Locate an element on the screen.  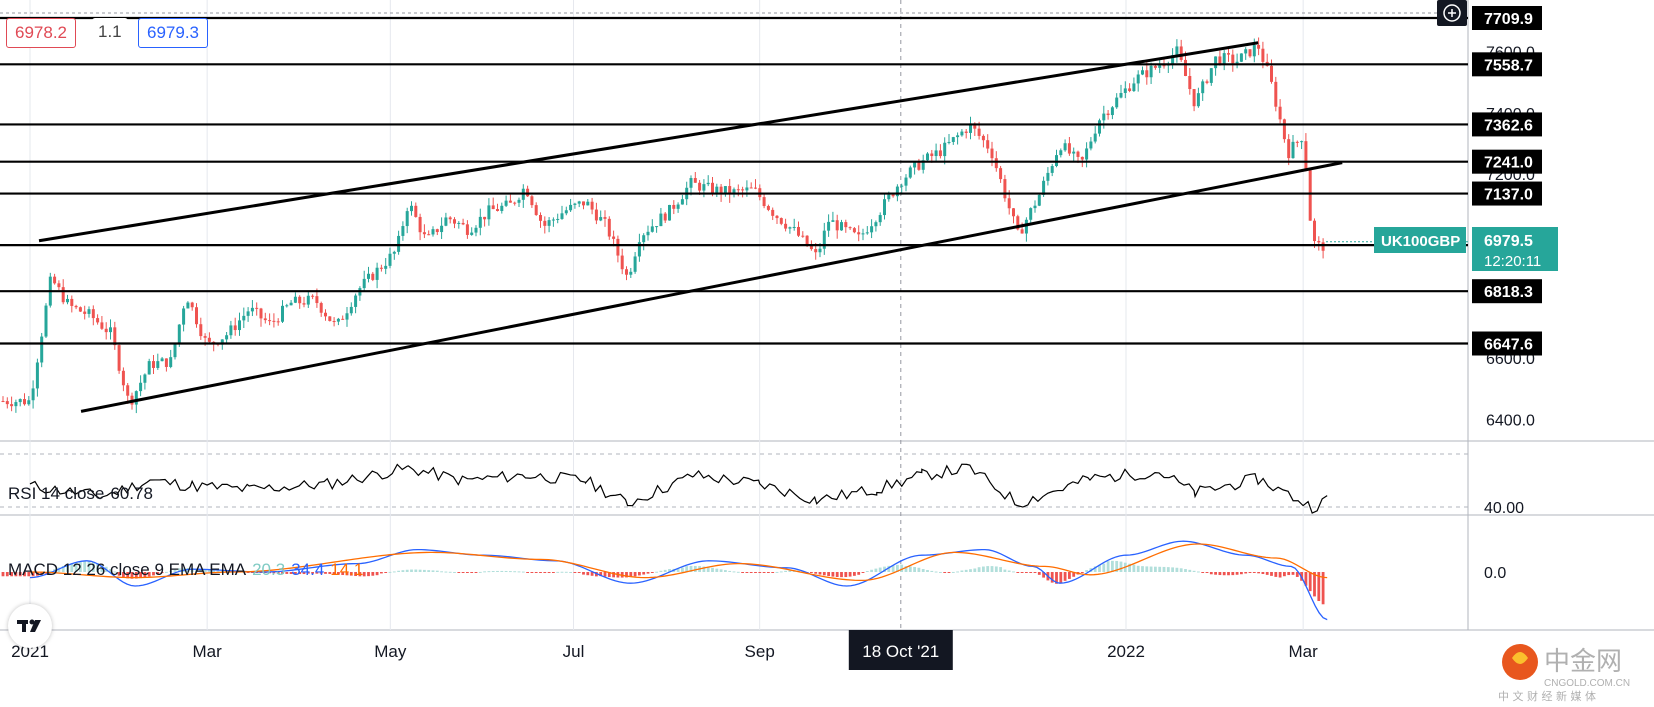
tradingview-logo is located at coordinates (30, 626).